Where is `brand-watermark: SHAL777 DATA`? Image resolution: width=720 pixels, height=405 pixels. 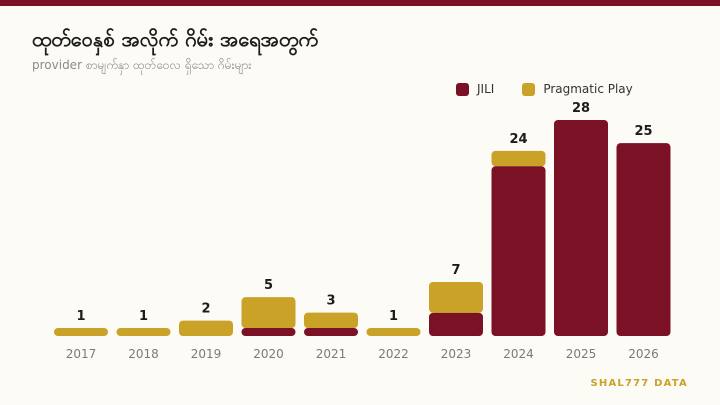
brand-watermark: SHAL777 DATA is located at coordinates (639, 383).